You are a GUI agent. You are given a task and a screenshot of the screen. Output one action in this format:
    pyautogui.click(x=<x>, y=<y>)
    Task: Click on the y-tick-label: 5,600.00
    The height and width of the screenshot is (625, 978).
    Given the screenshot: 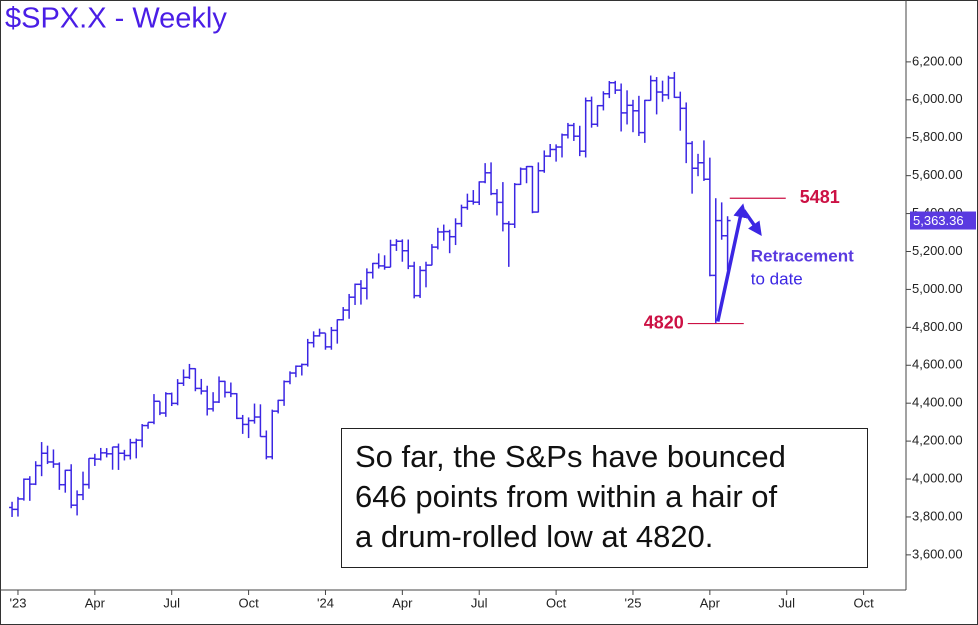 What is the action you would take?
    pyautogui.click(x=937, y=174)
    